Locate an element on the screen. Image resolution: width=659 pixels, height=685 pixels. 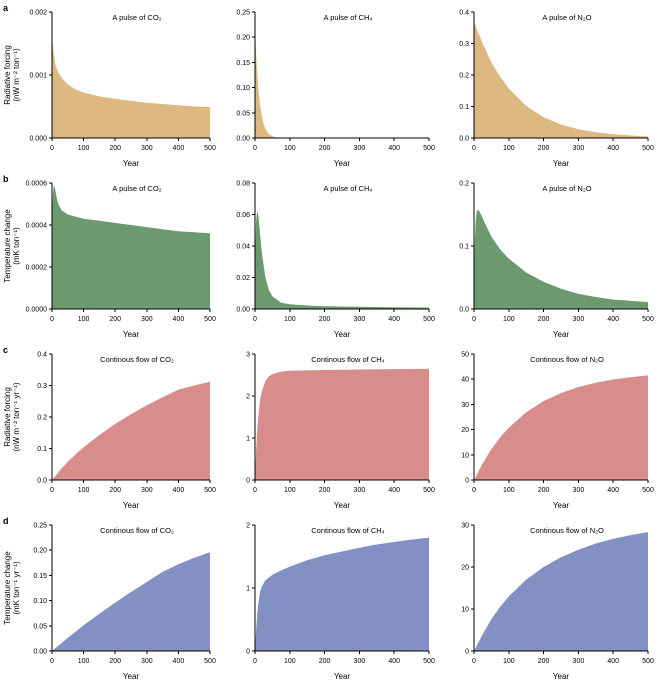
y-tick-label: 0.0002 is located at coordinates (37, 268).